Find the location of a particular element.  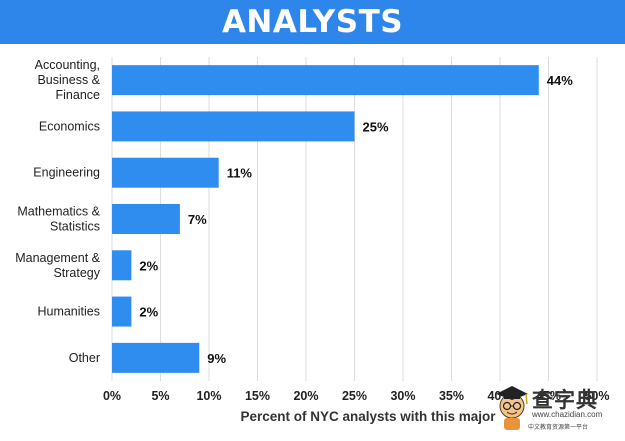

x-axis-title: Percent of NYC analysts with this major is located at coordinates (368, 416).